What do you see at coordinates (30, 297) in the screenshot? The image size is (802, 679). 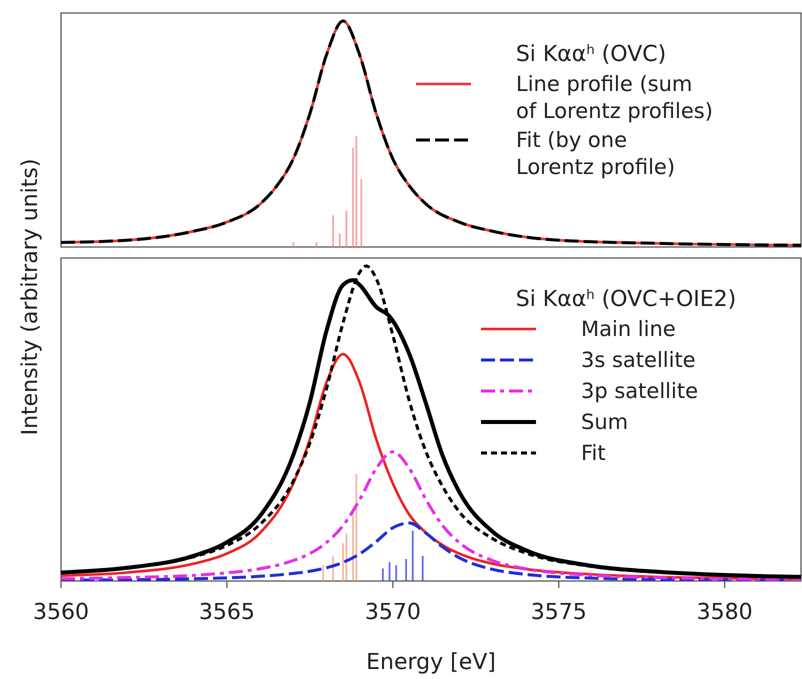 I see `y-axis-title: Intensity (arbitrary units)` at bounding box center [30, 297].